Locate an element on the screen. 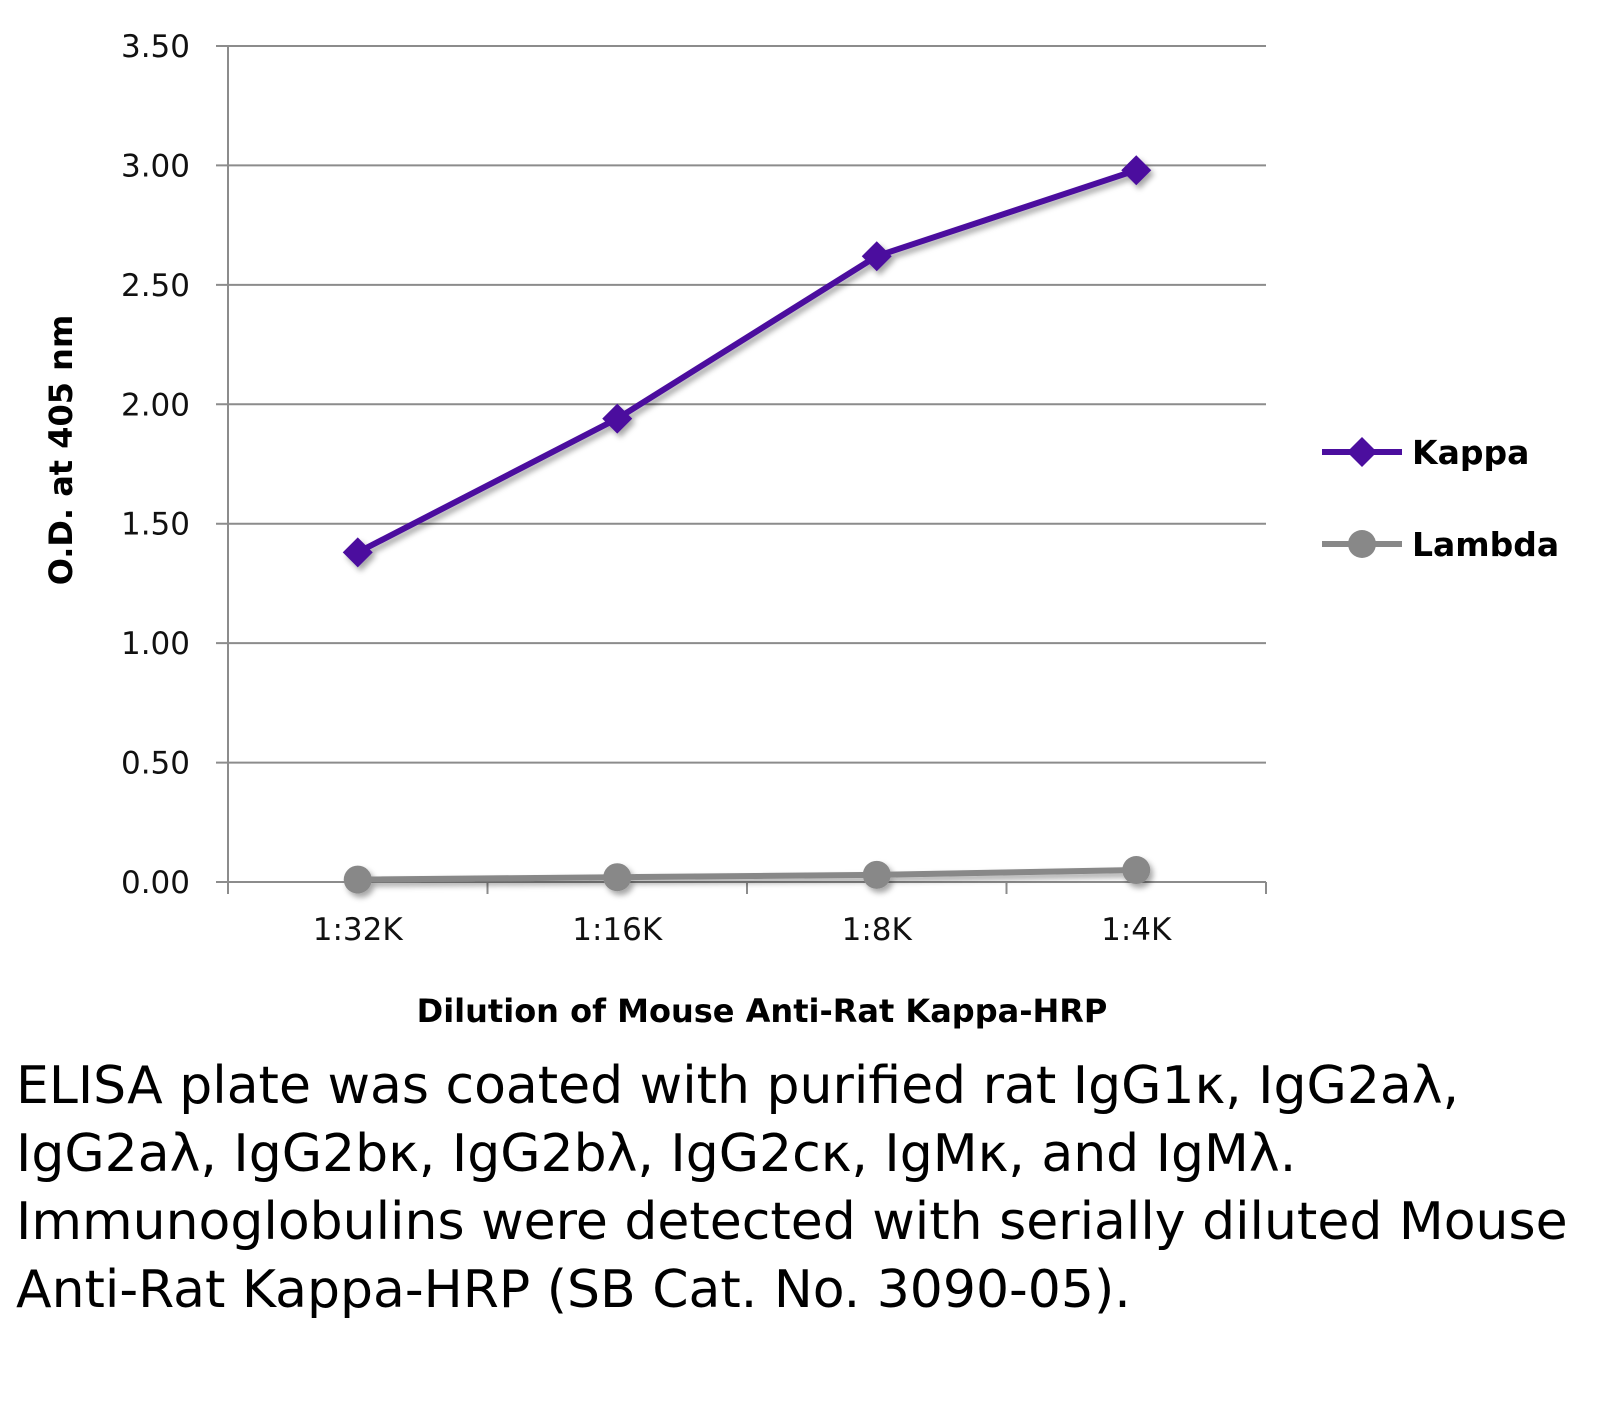 Image resolution: width=1603 pixels, height=1428 pixels. x-tick-label: 1:4K is located at coordinates (1136, 930).